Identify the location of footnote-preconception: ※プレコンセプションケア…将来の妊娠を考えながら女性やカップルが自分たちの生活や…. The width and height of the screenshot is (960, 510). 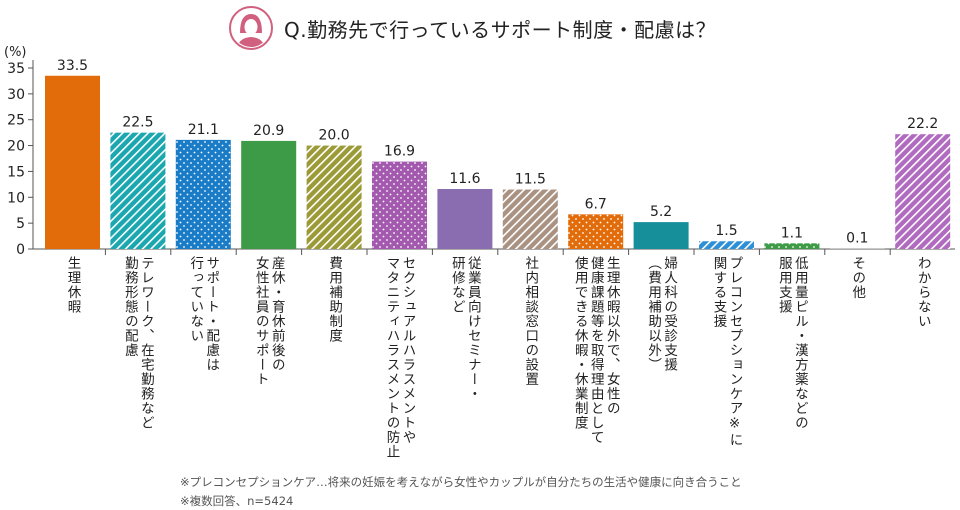
(461, 482).